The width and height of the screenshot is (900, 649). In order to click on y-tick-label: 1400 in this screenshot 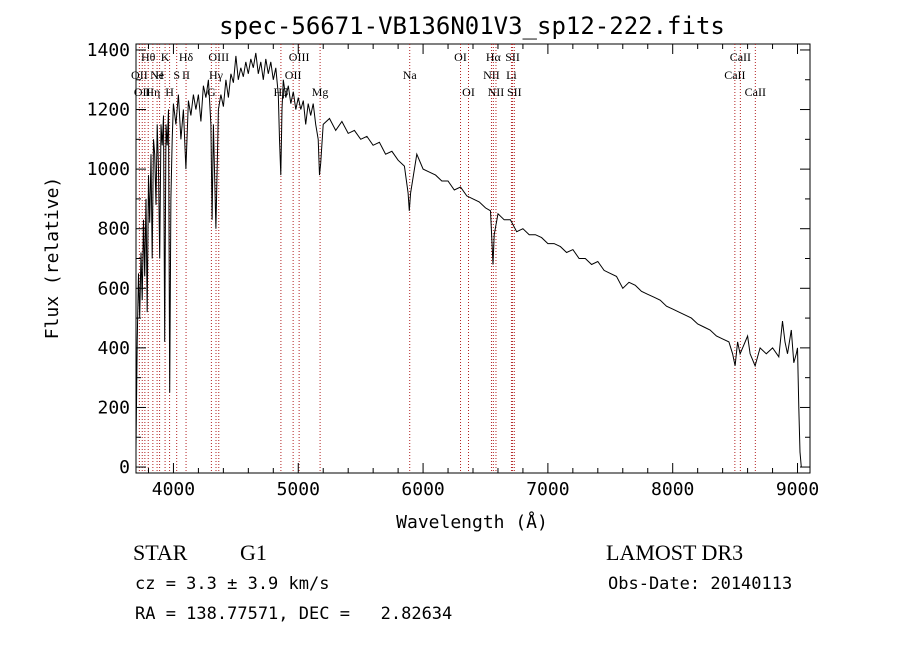, I will do `click(108, 50)`.